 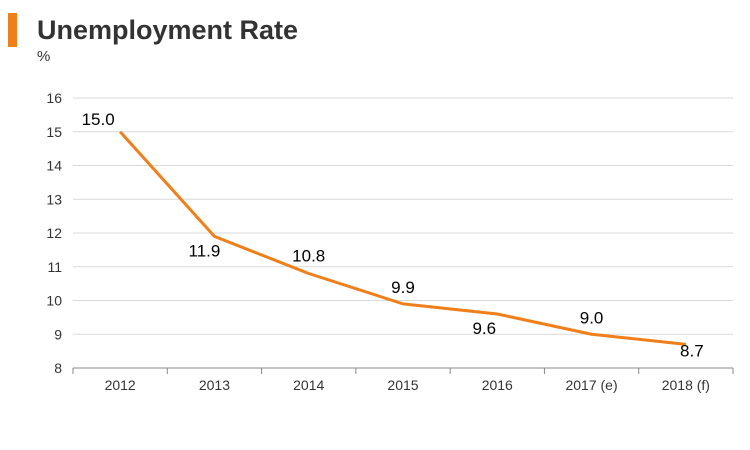 What do you see at coordinates (308, 385) in the screenshot?
I see `x-tick-label: 2014` at bounding box center [308, 385].